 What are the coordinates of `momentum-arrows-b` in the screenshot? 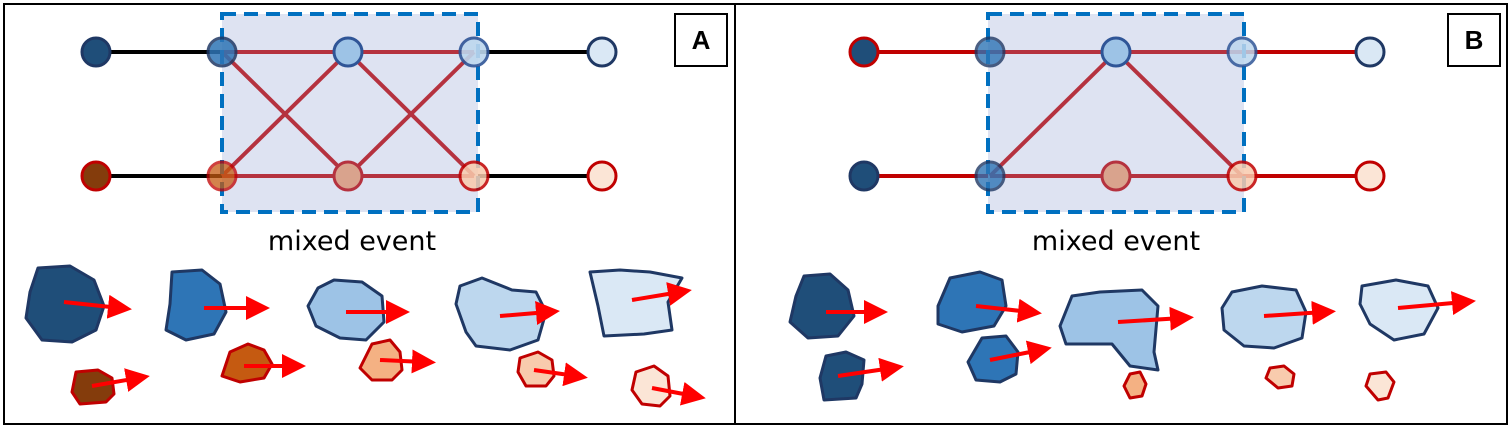 It's located at (1151, 336).